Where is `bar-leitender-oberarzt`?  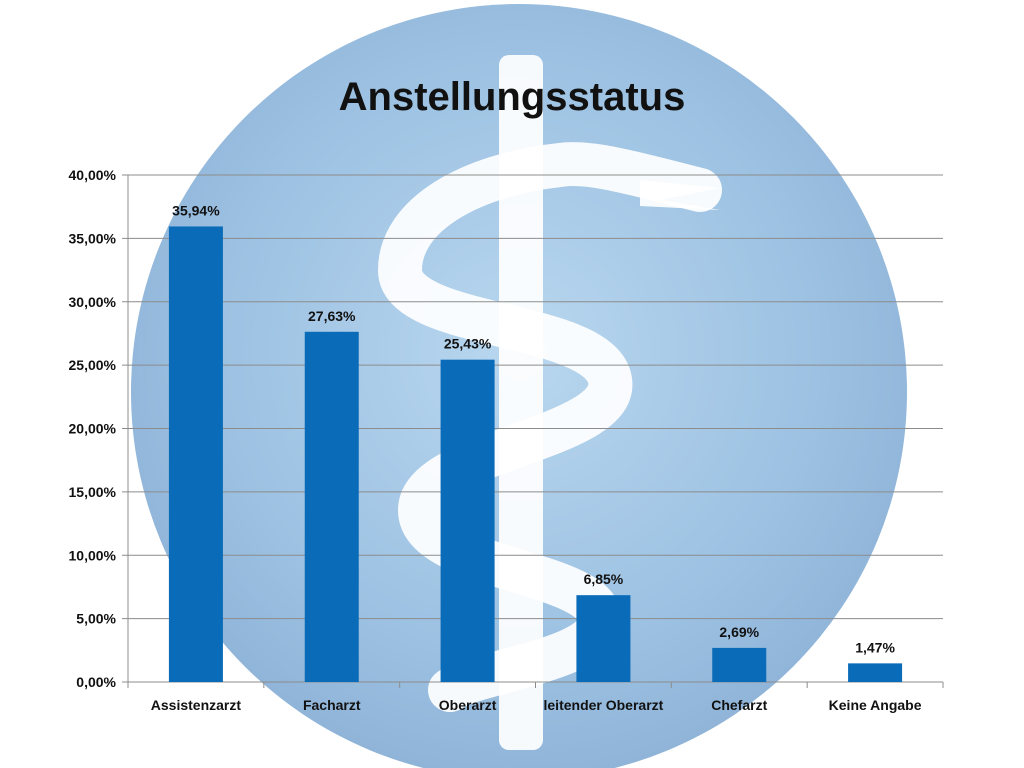
bar-leitender-oberarzt is located at coordinates (603, 638).